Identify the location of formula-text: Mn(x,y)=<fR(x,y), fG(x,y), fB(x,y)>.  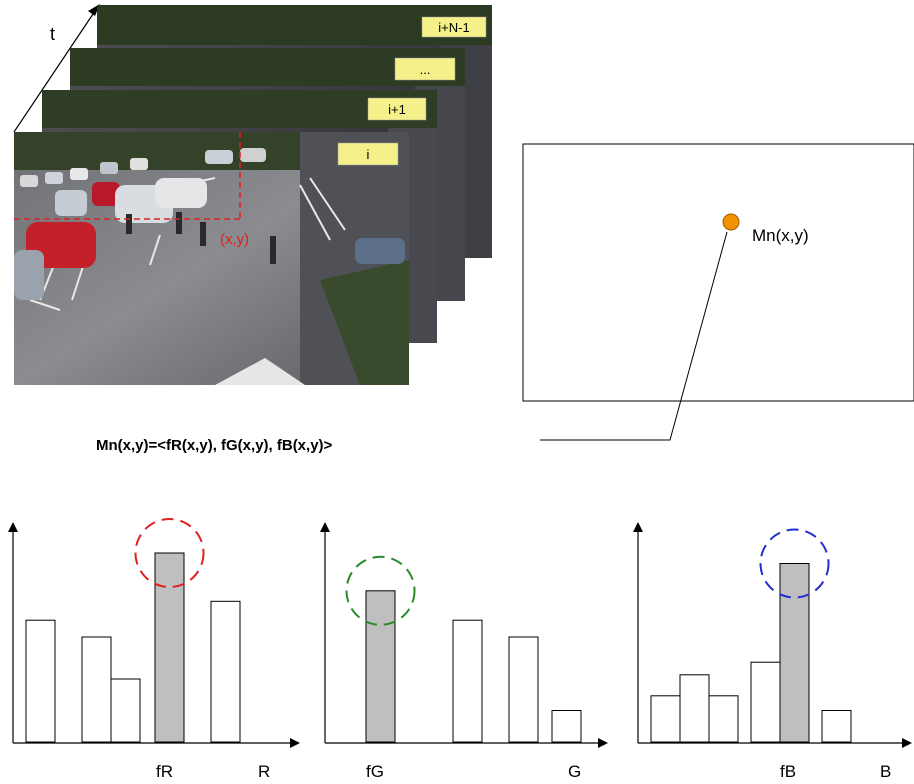
(214, 445).